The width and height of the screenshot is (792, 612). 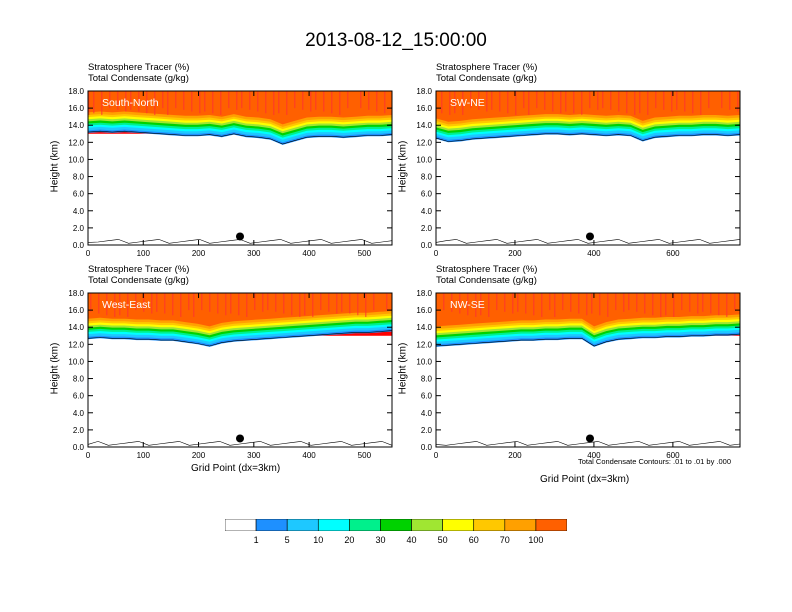 What do you see at coordinates (144, 253) in the screenshot?
I see `x-tick-label: 100` at bounding box center [144, 253].